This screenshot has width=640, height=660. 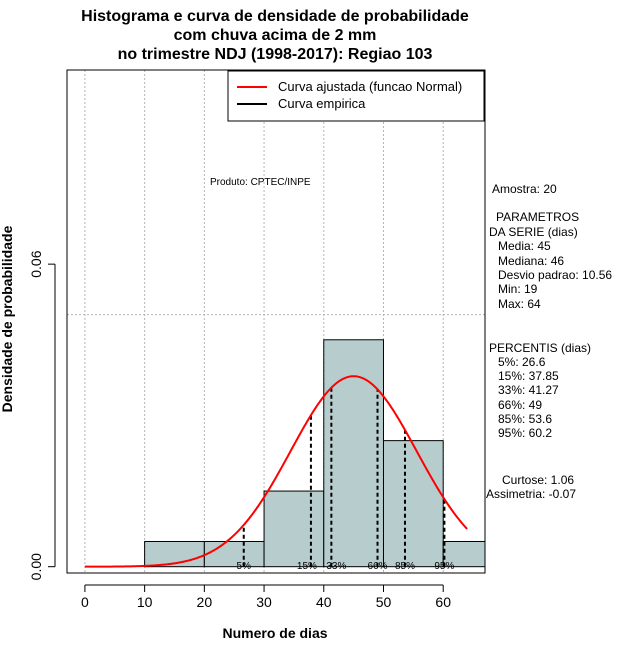 What do you see at coordinates (205, 602) in the screenshot?
I see `x-tick-label-2: 20` at bounding box center [205, 602].